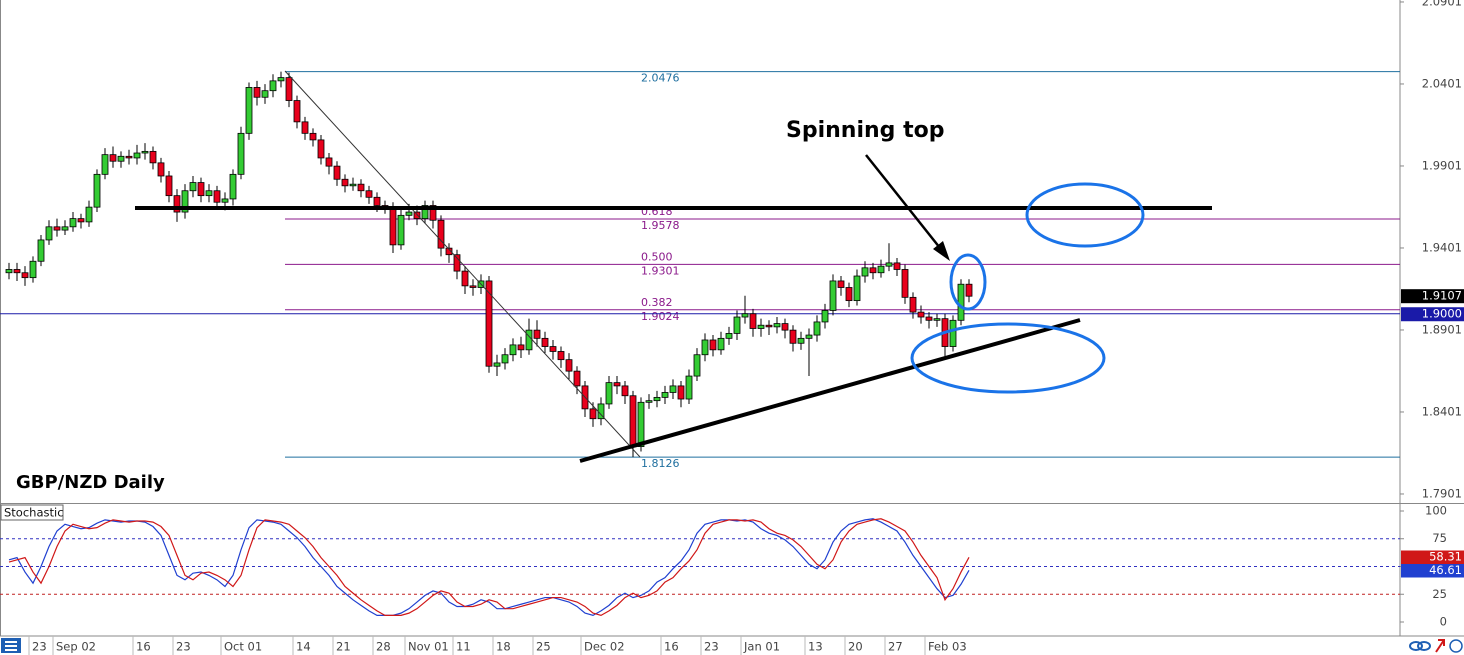 Image resolution: width=1464 pixels, height=655 pixels. What do you see at coordinates (383, 647) in the screenshot?
I see `x-tick-label: 28` at bounding box center [383, 647].